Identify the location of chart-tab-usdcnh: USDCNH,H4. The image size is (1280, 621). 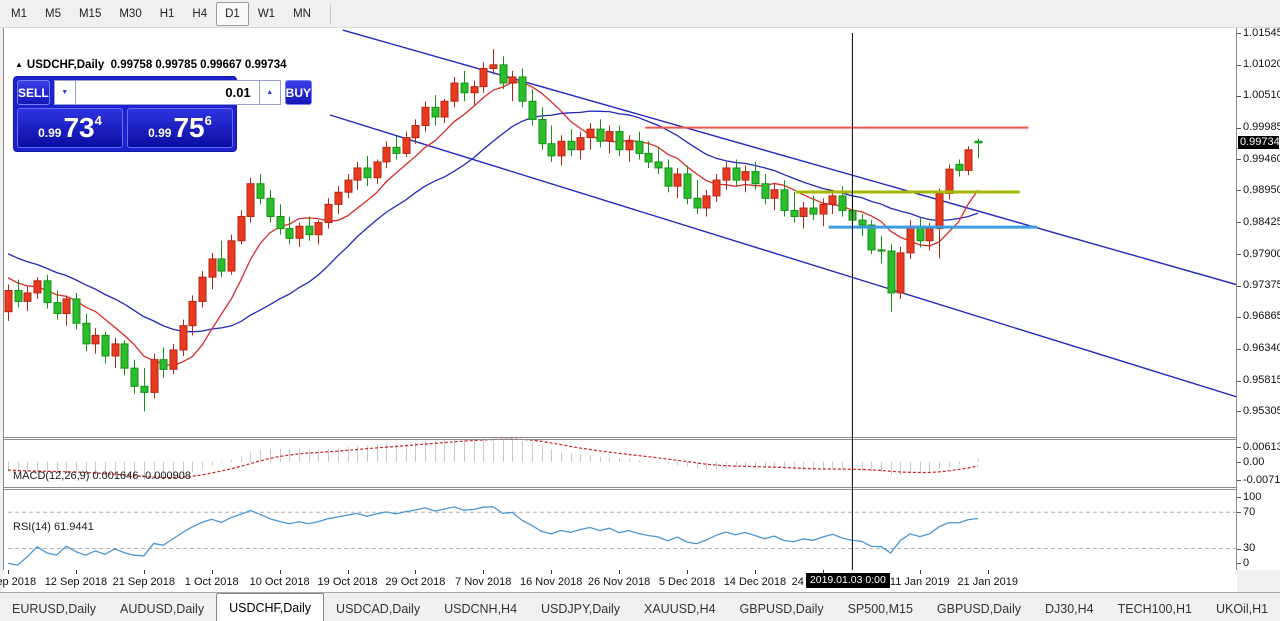
(481, 609).